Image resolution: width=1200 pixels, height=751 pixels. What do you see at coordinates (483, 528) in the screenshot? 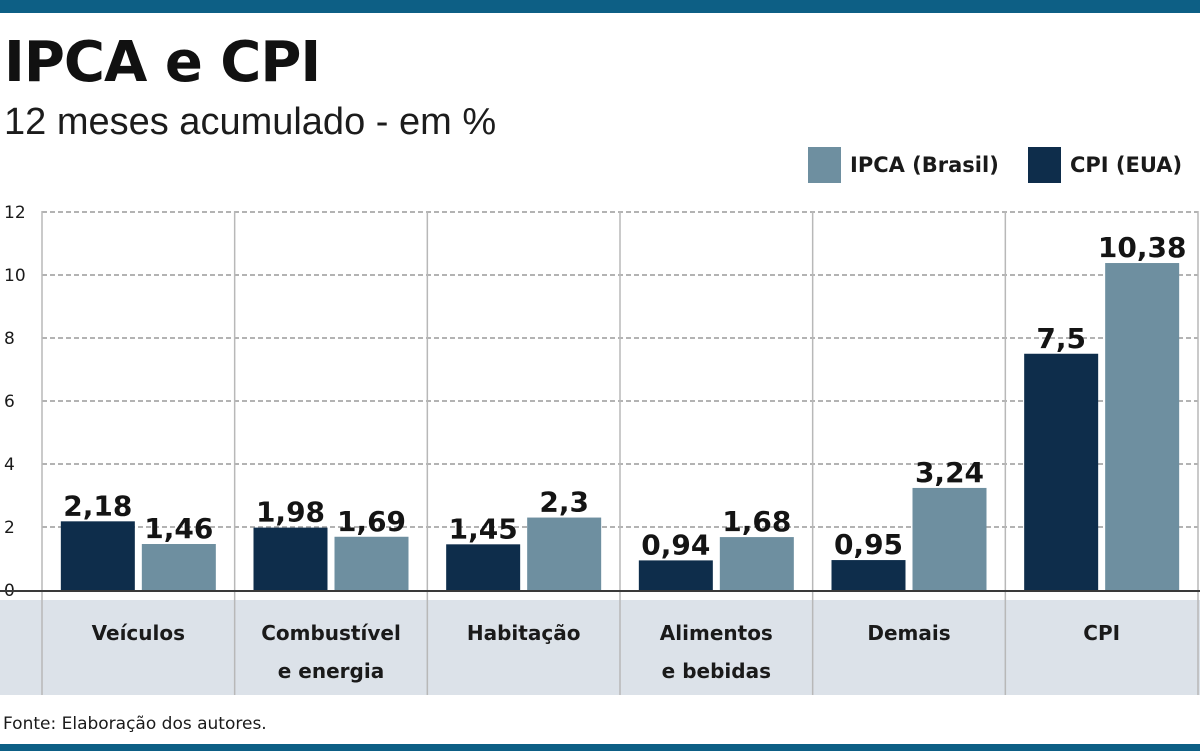
I see `data-label: 1,45` at bounding box center [483, 528].